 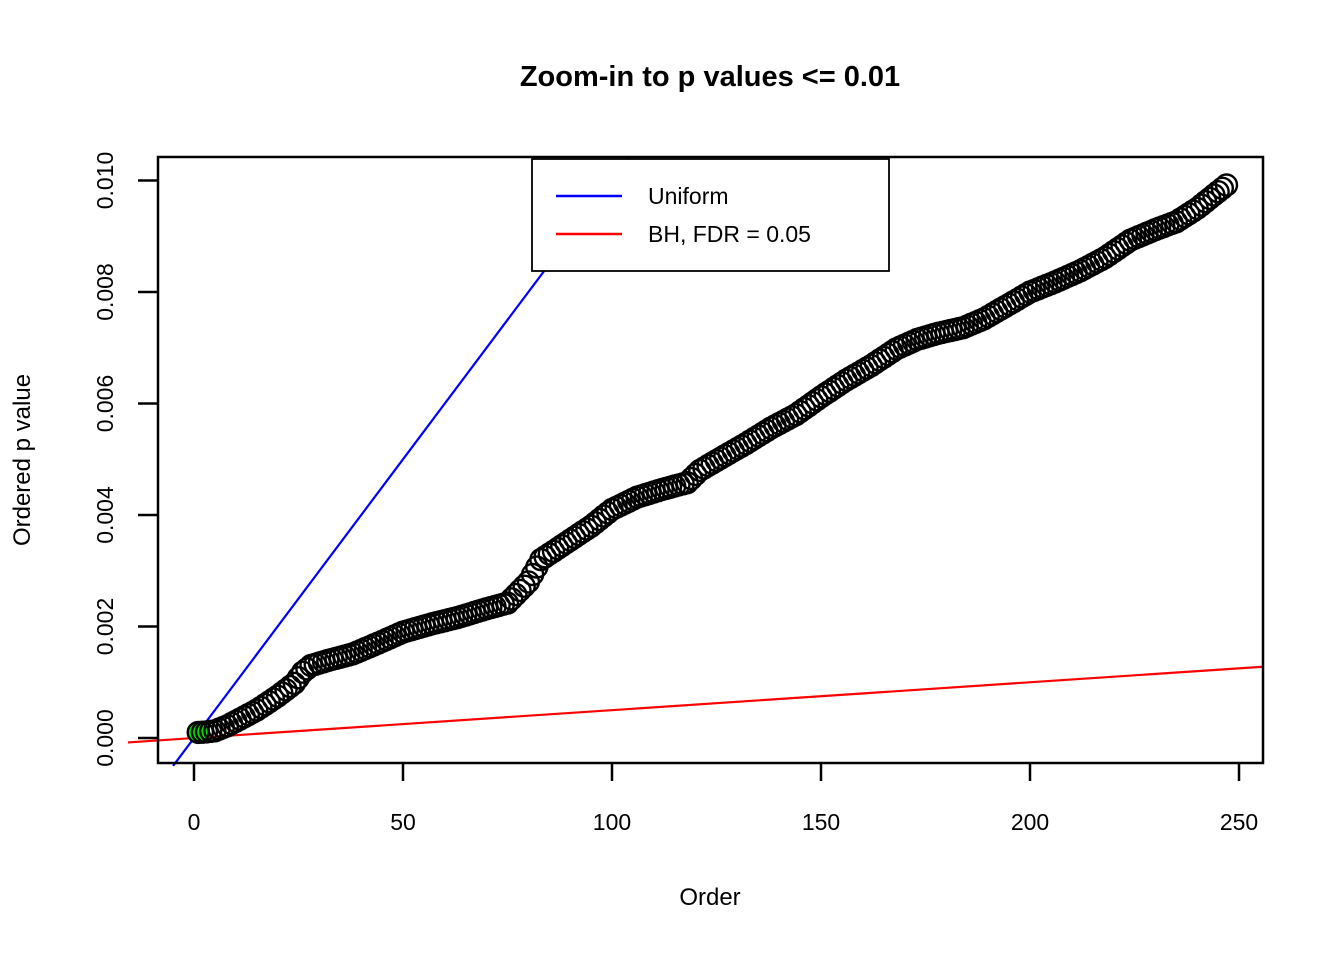 What do you see at coordinates (403, 822) in the screenshot?
I see `x-tick-label: 50` at bounding box center [403, 822].